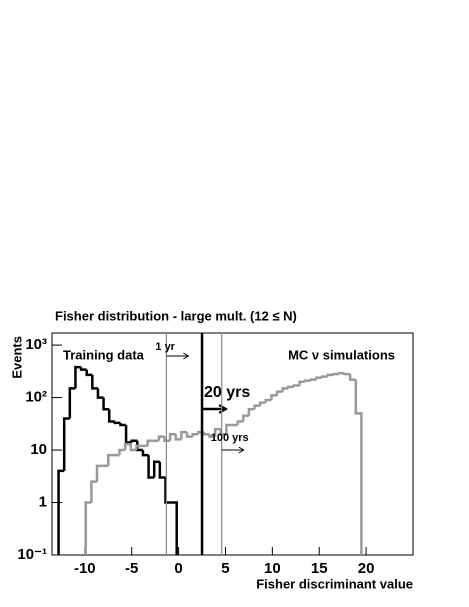 The width and height of the screenshot is (469, 607). Describe the element at coordinates (38, 449) in the screenshot. I see `y-tick-label: 10` at that location.